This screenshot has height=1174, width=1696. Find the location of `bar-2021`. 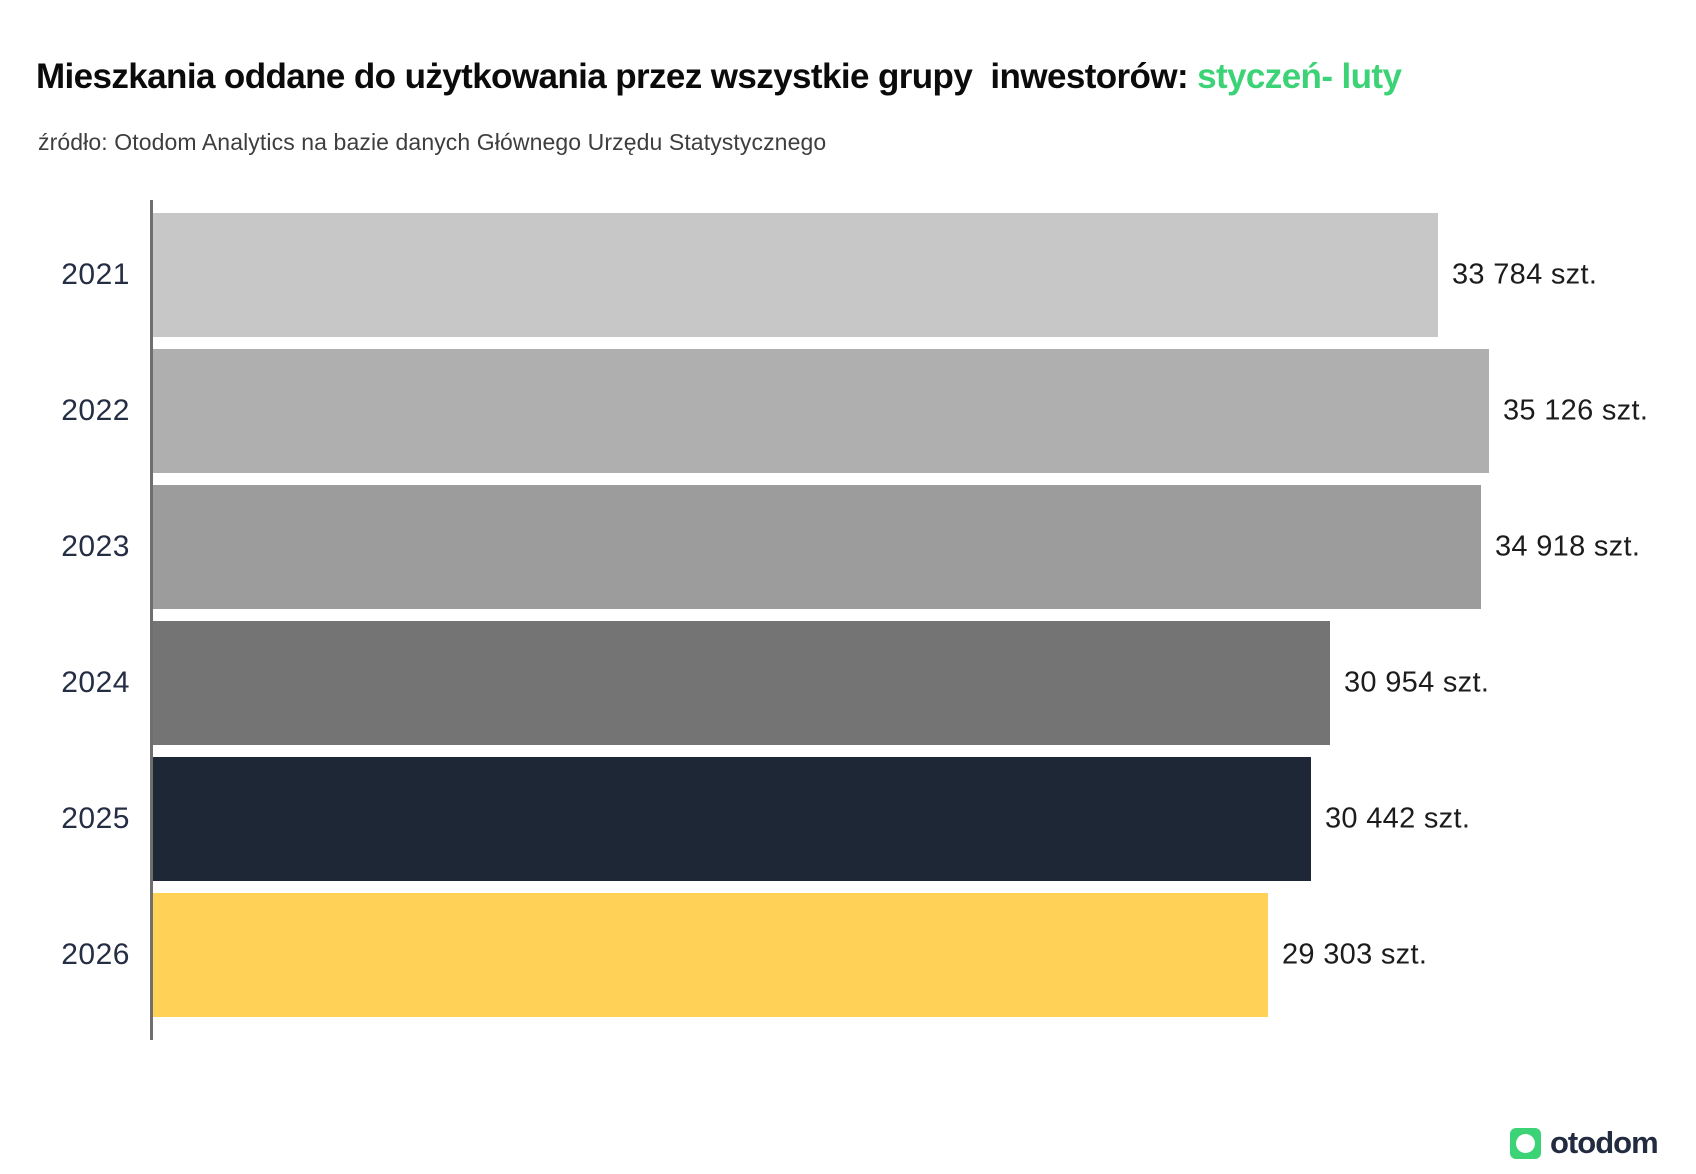

bar-2021 is located at coordinates (795, 275).